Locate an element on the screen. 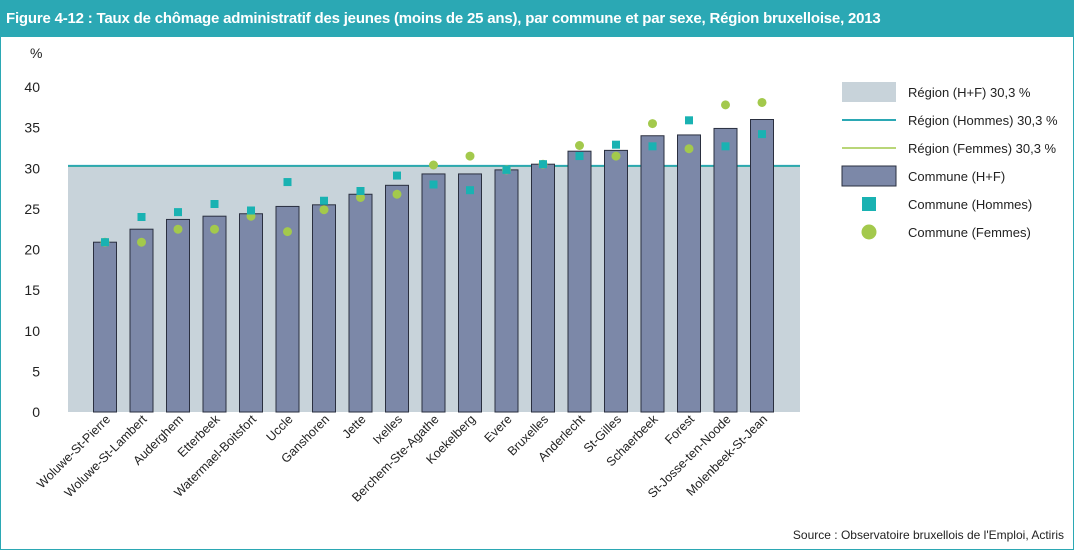 Image resolution: width=1076 pixels, height=552 pixels. y-tick-label: 35 is located at coordinates (32, 128).